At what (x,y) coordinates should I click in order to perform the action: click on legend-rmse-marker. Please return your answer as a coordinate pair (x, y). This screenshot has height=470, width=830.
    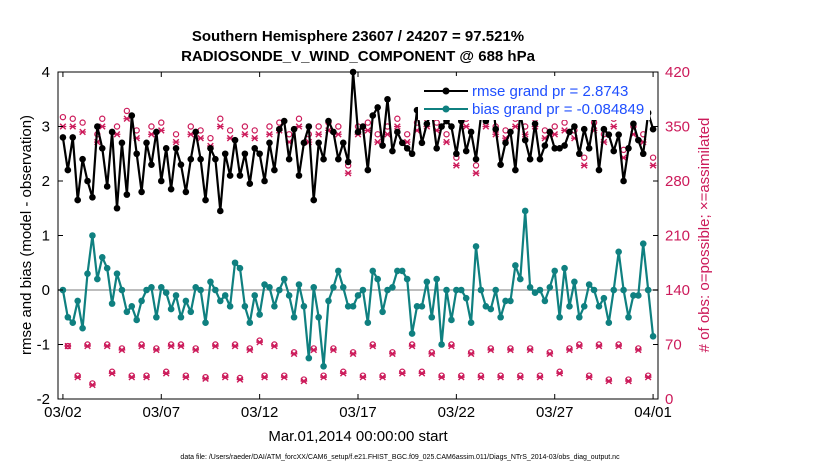
    Looking at the image, I should click on (446, 91).